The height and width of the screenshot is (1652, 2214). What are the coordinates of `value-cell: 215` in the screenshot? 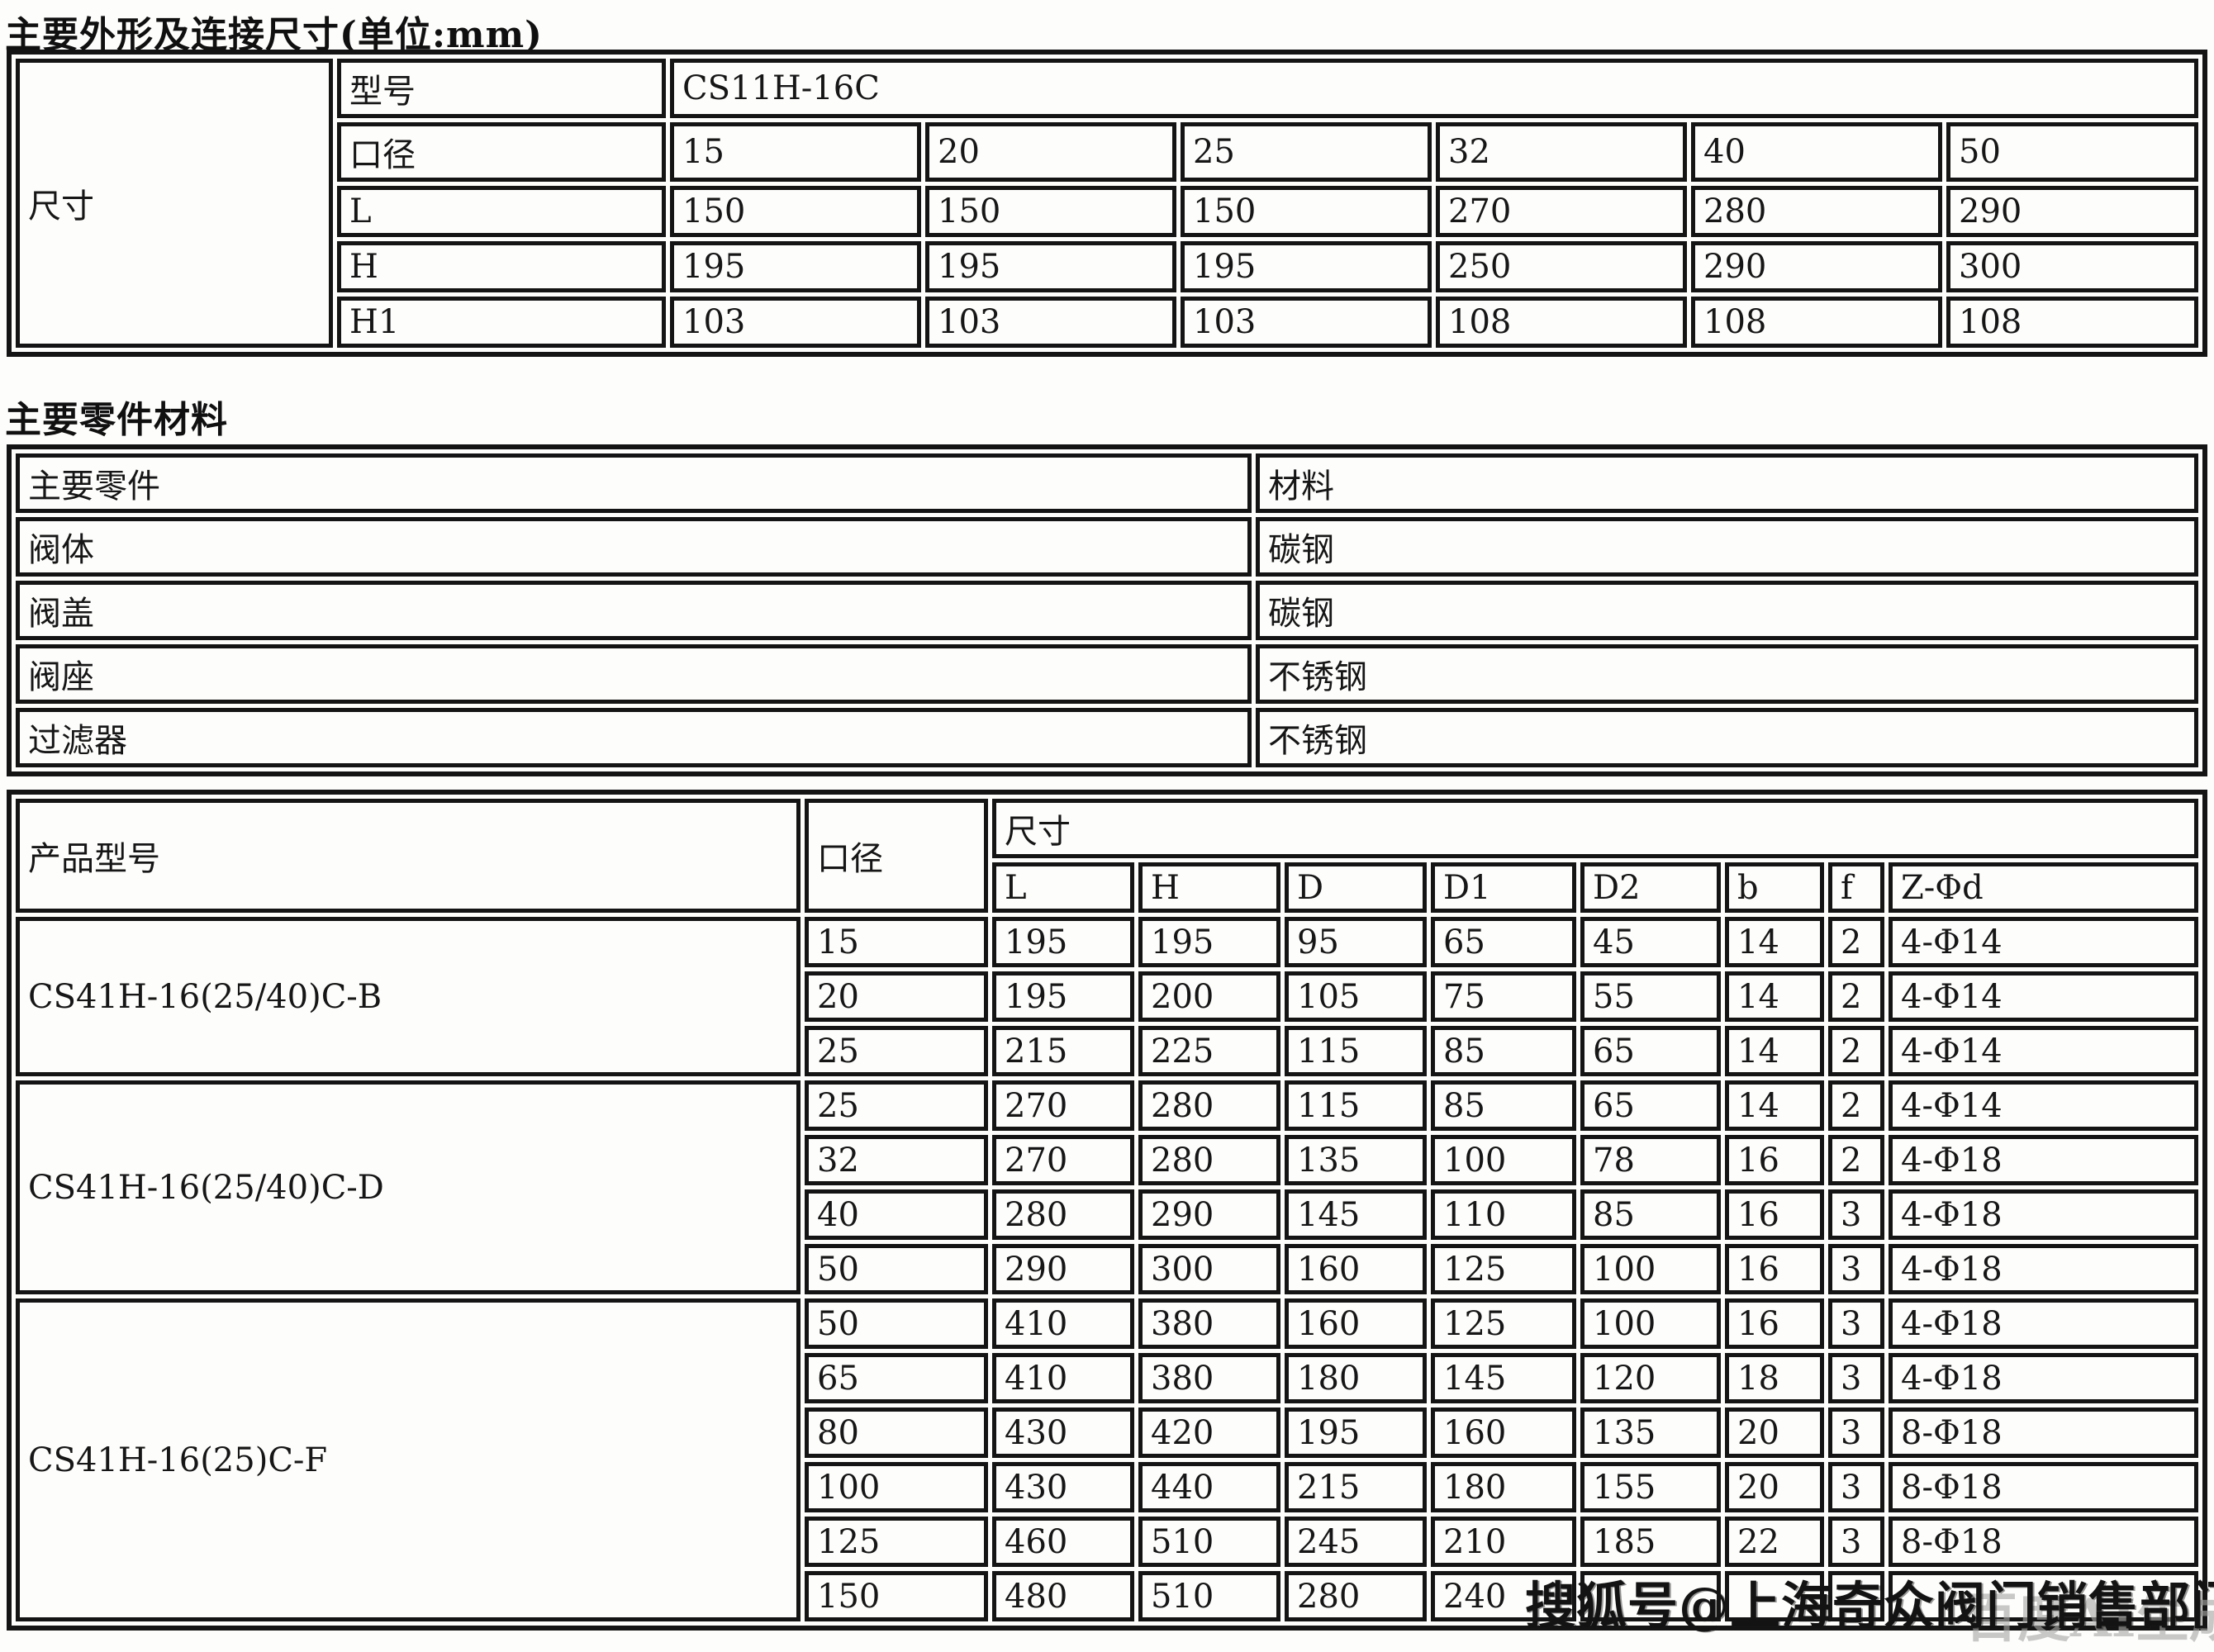 It's located at (1063, 1051).